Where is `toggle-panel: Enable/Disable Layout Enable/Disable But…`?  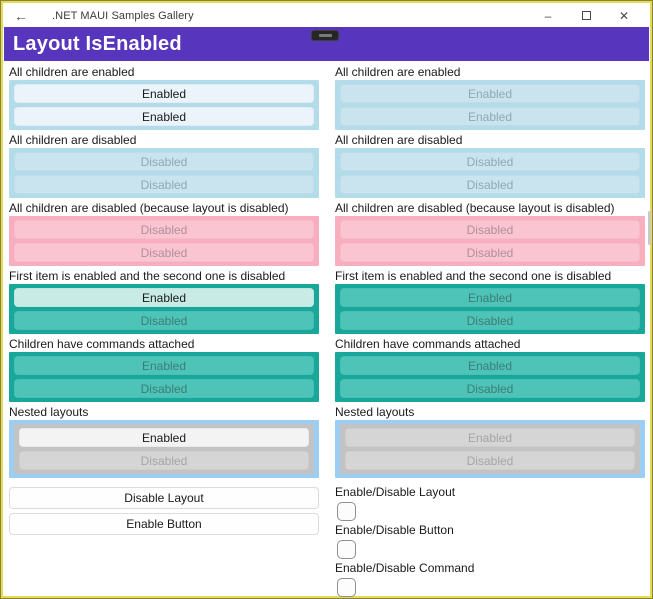 toggle-panel: Enable/Disable Layout Enable/Disable But… is located at coordinates (490, 541).